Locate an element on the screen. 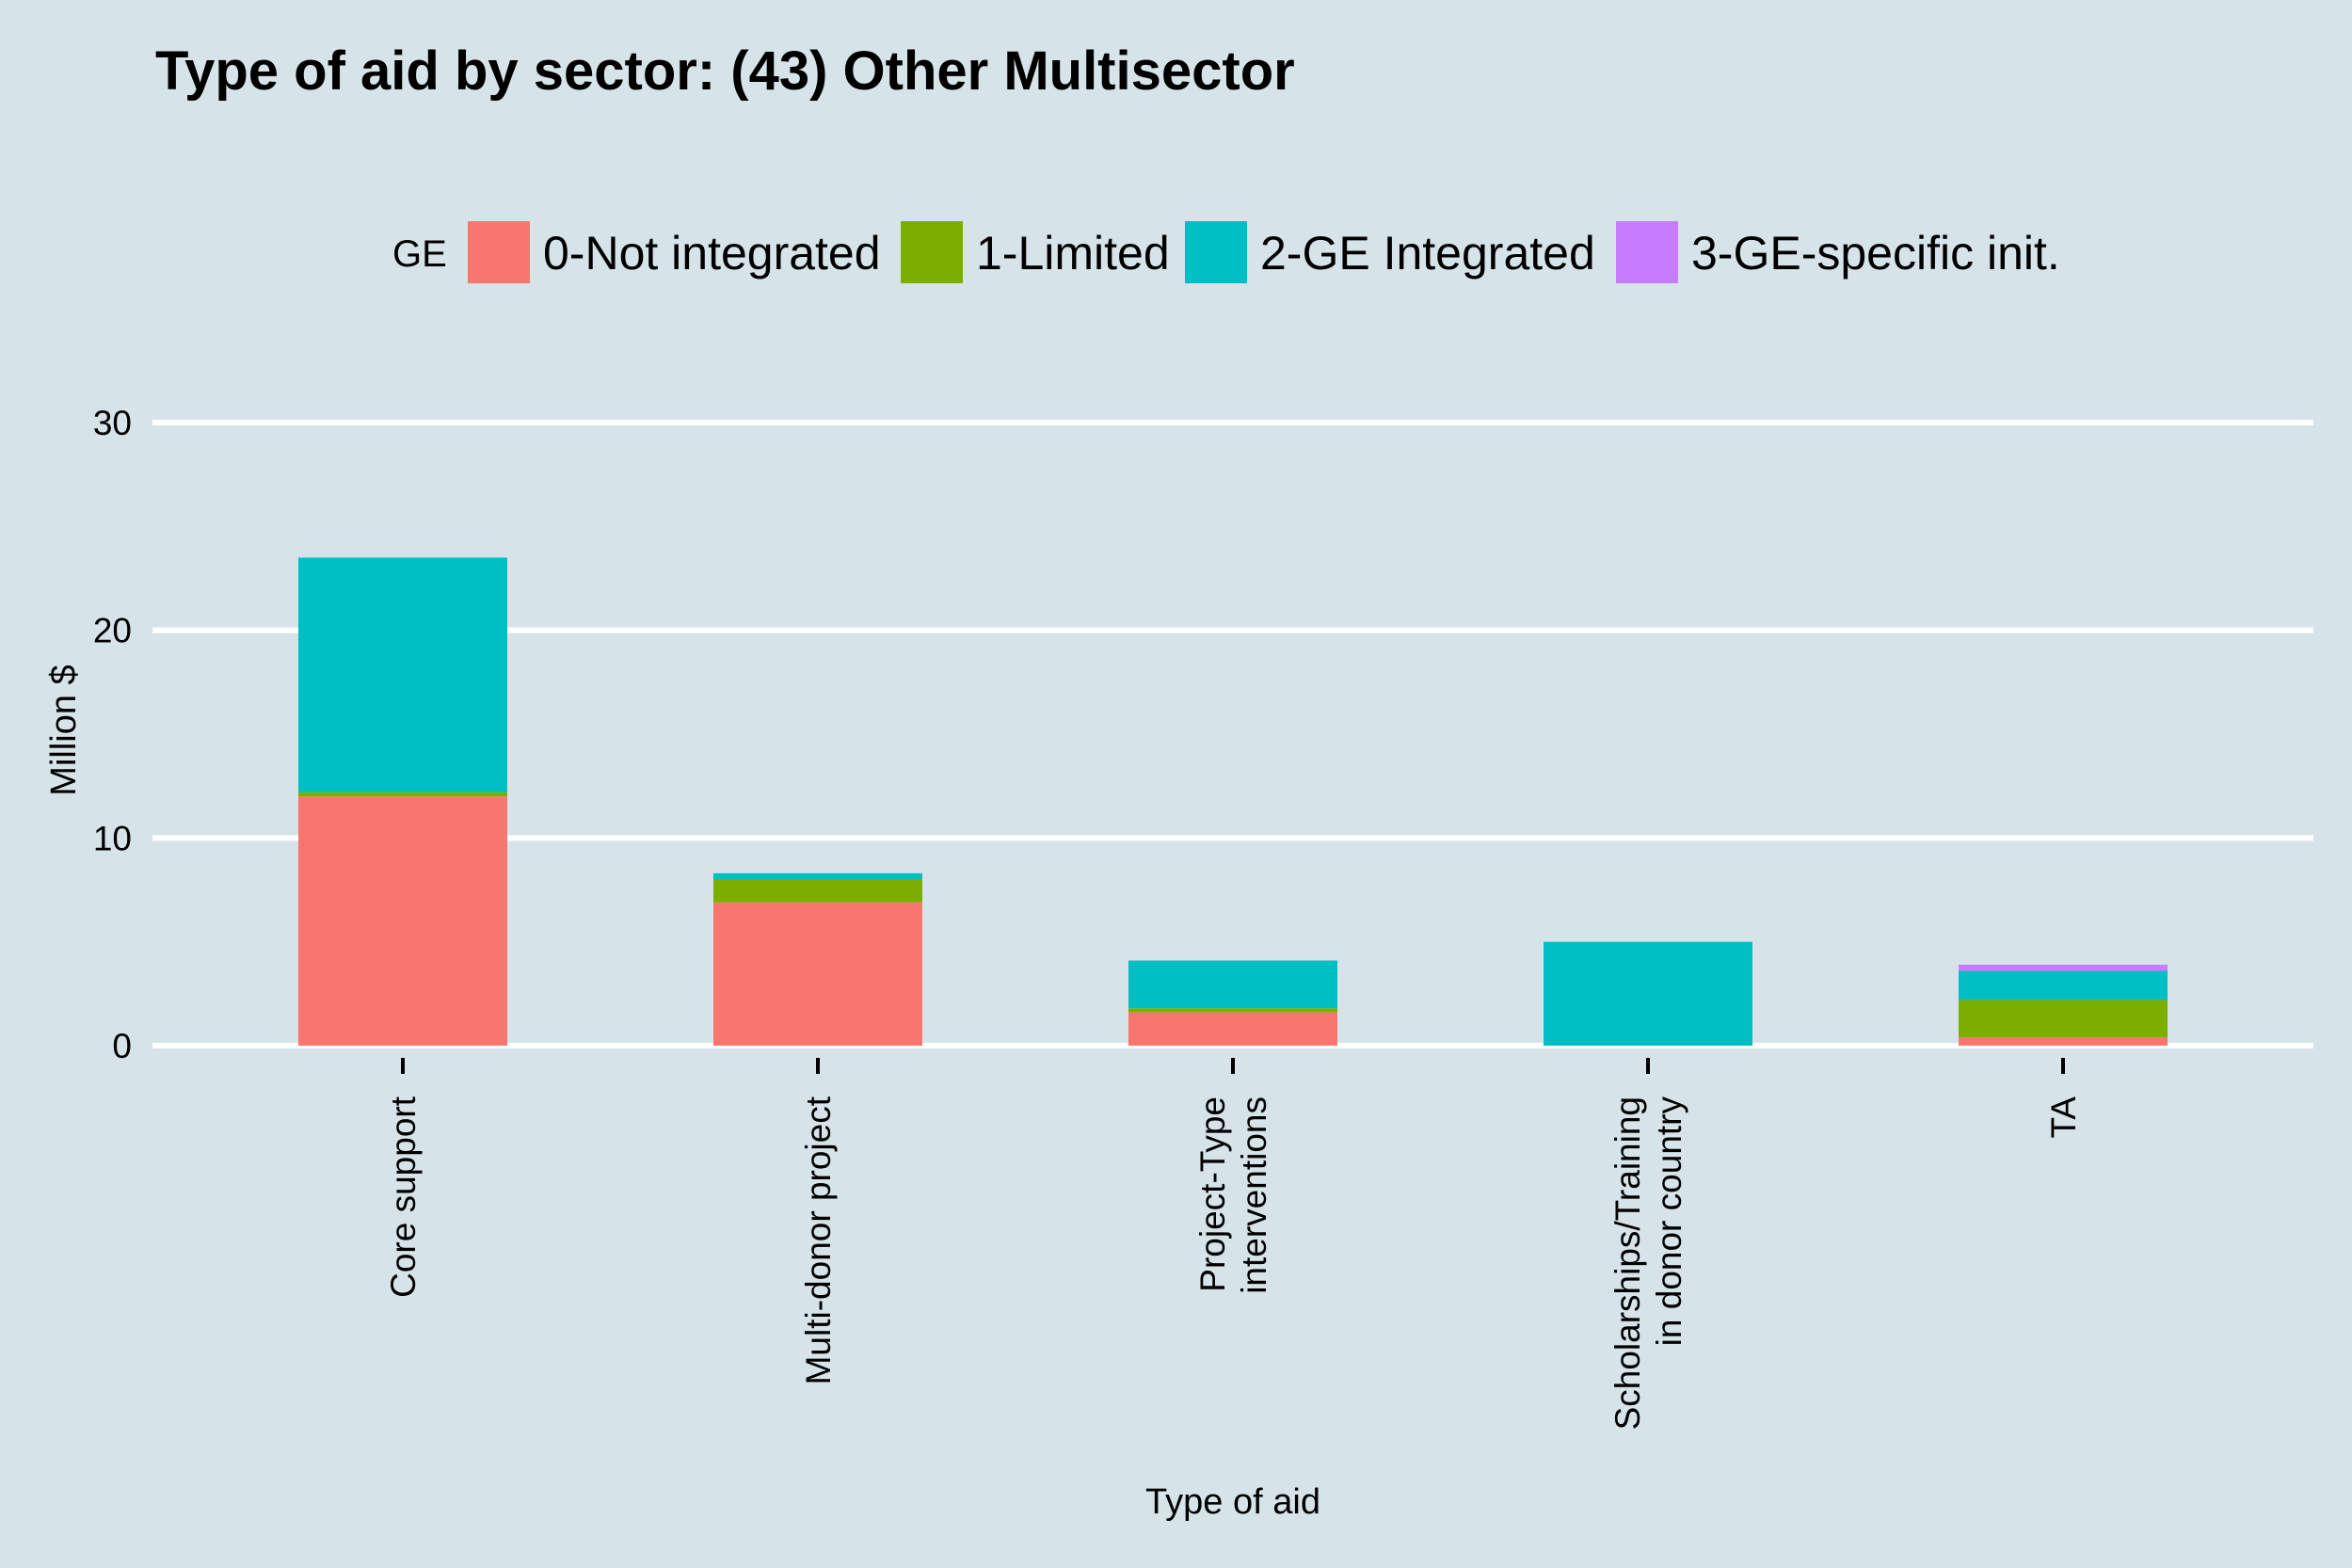 The height and width of the screenshot is (1568, 2352). y-tick-label: 0 is located at coordinates (122, 1046).